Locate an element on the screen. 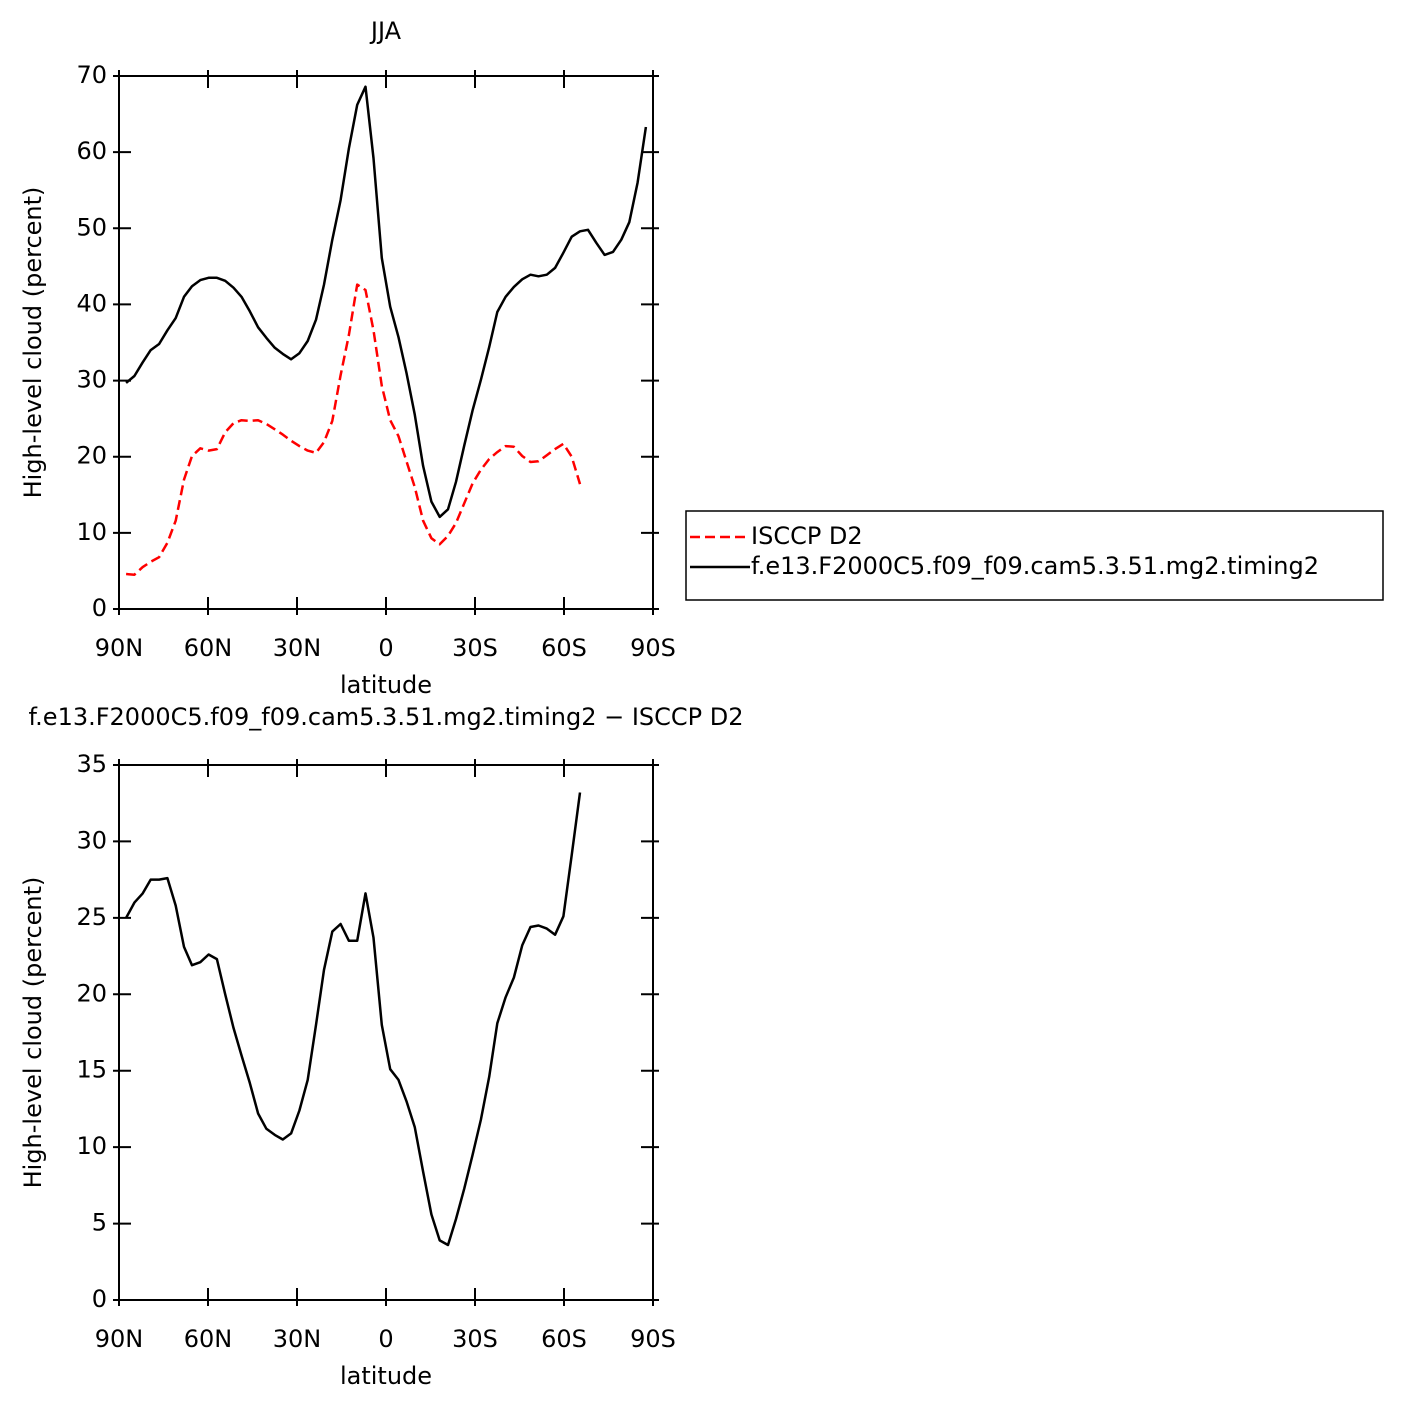  legend-box is located at coordinates (1034, 555).